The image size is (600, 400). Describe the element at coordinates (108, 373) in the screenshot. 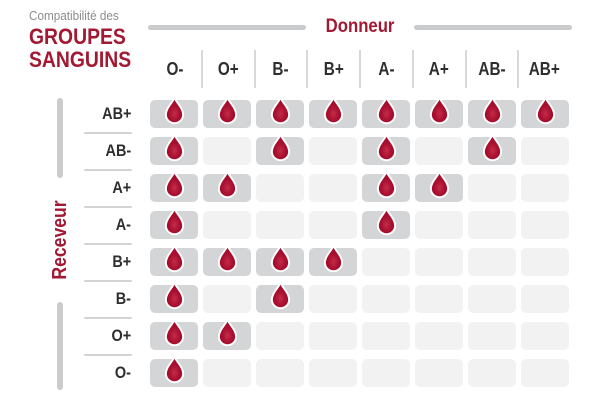

I see `receiver-label-oneg: O-` at that location.